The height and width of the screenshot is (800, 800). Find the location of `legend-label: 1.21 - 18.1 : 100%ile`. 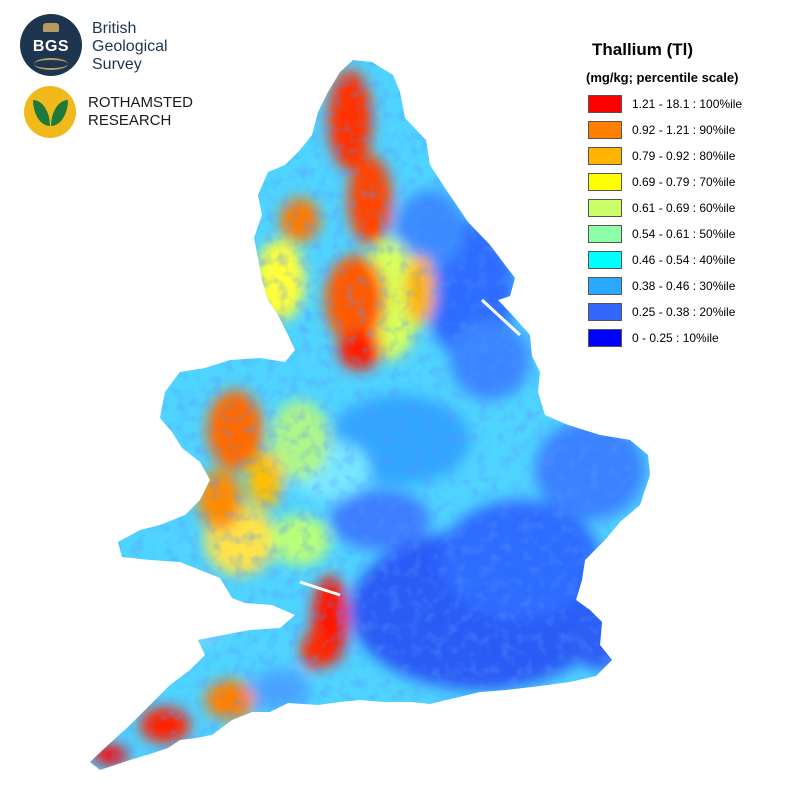

legend-label: 1.21 - 18.1 : 100%ile is located at coordinates (687, 104).